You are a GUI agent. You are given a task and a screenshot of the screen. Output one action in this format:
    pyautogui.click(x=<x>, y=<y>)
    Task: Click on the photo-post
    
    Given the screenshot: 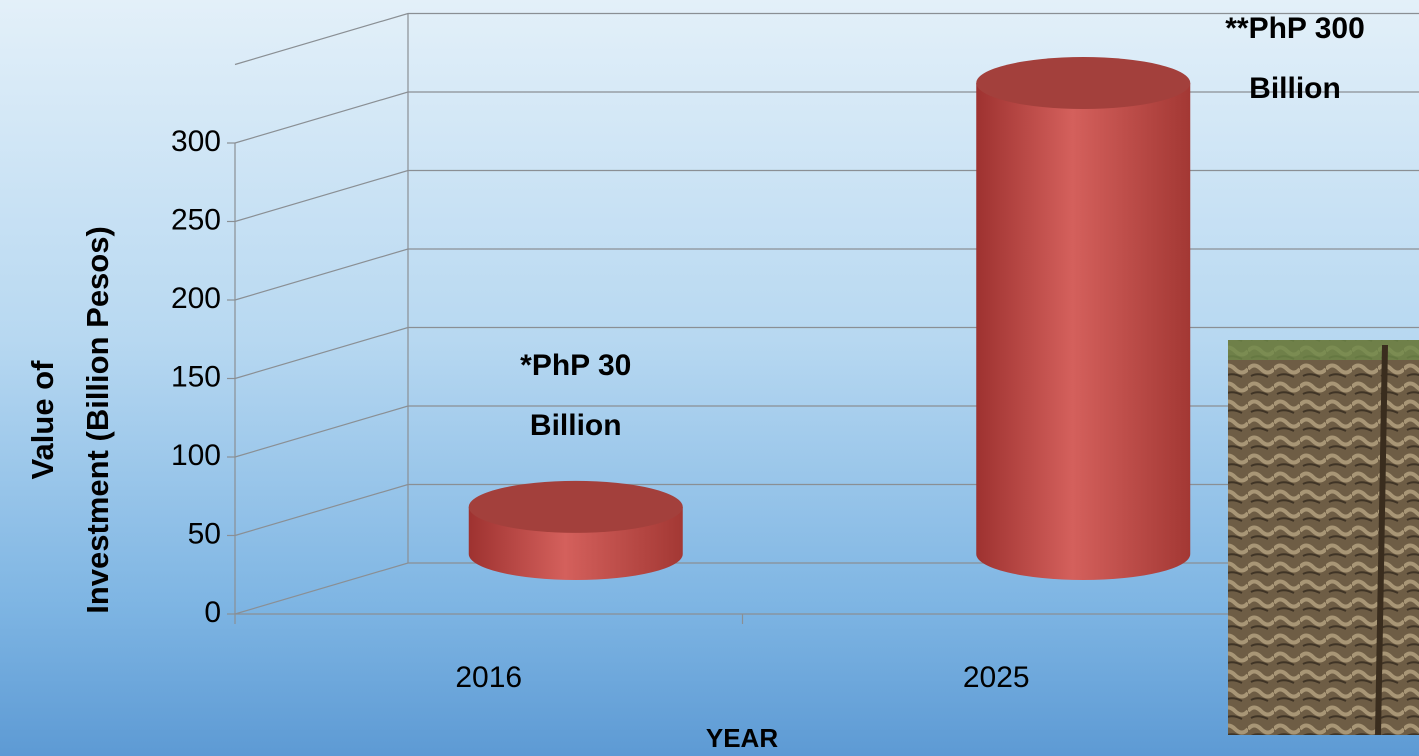 What is the action you would take?
    pyautogui.click(x=1381, y=540)
    